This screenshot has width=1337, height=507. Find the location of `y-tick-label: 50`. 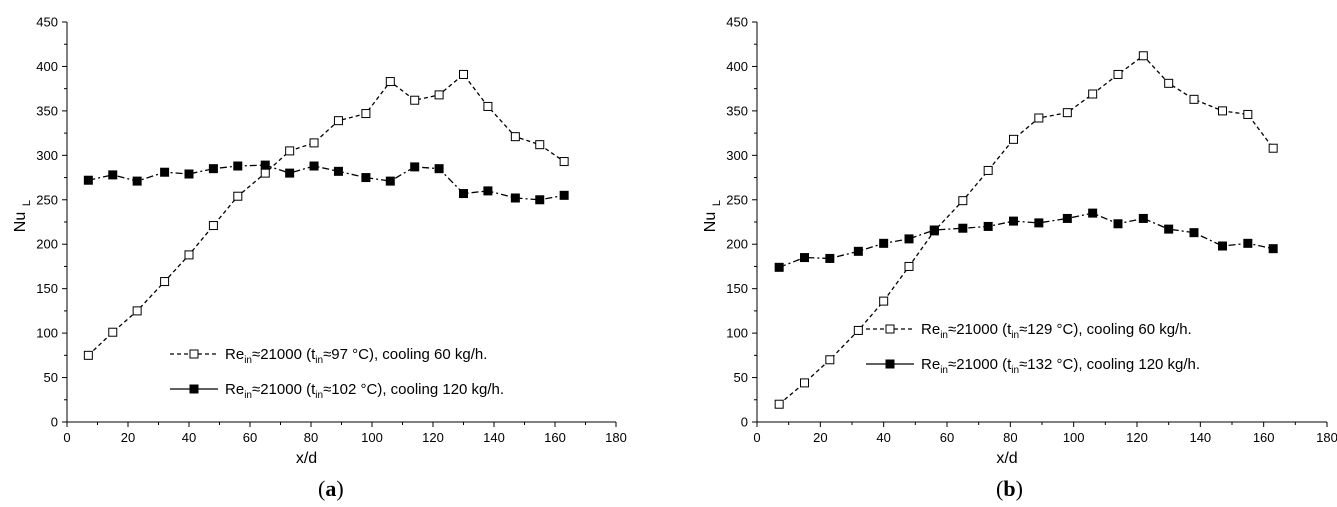

y-tick-label: 50 is located at coordinates (51, 377).